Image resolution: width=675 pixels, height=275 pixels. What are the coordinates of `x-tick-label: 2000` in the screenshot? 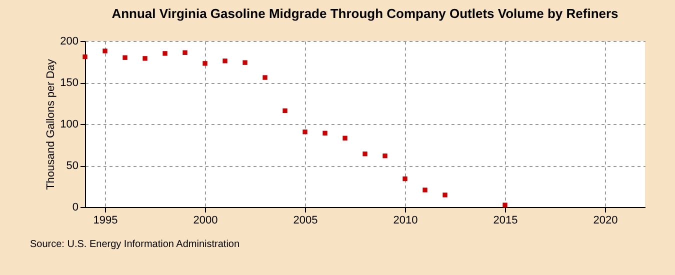 It's located at (205, 220).